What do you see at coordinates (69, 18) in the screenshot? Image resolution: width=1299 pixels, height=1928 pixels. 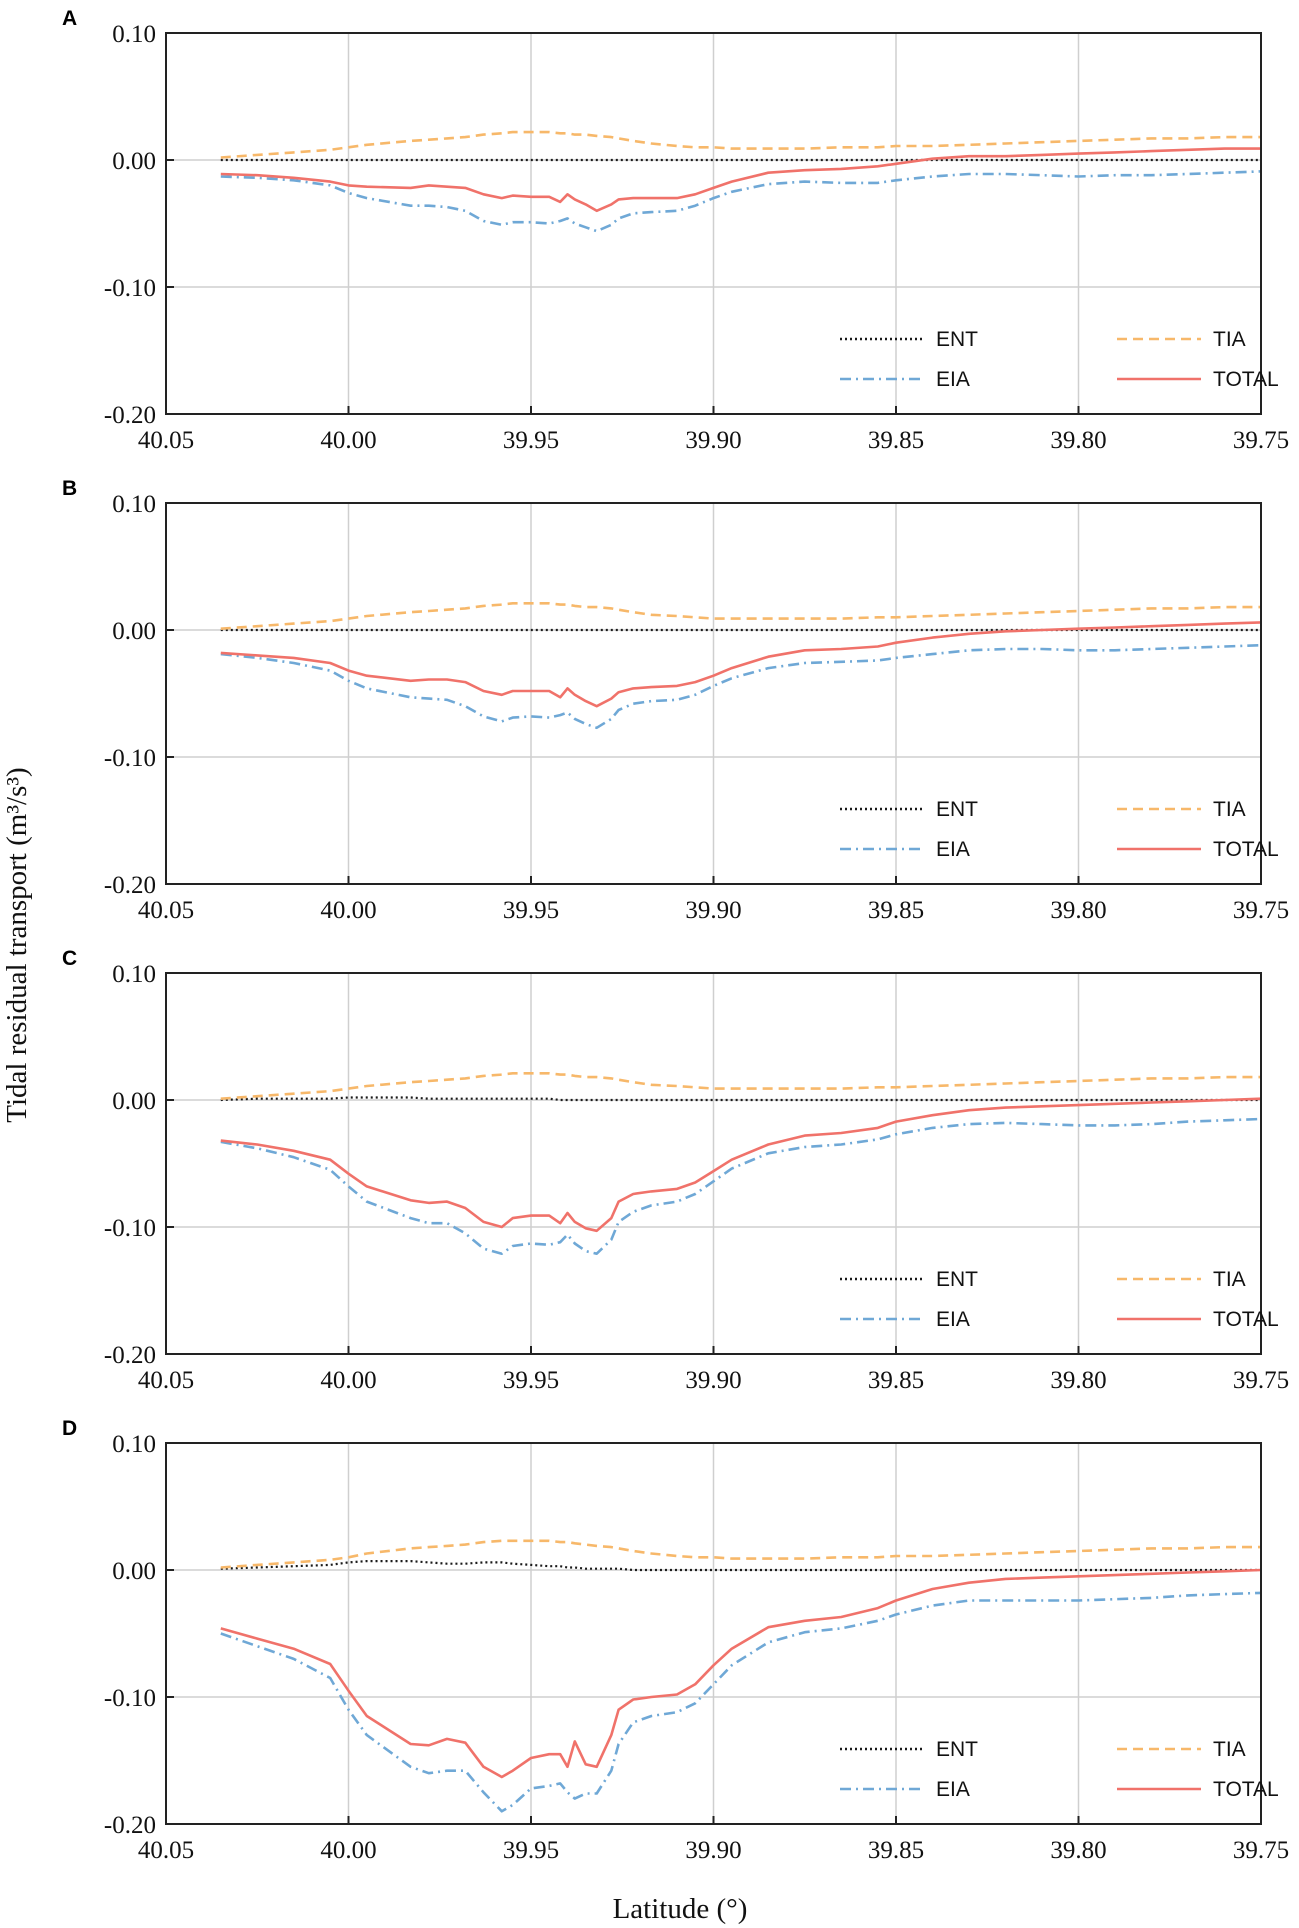 I see `panel-label: A` at bounding box center [69, 18].